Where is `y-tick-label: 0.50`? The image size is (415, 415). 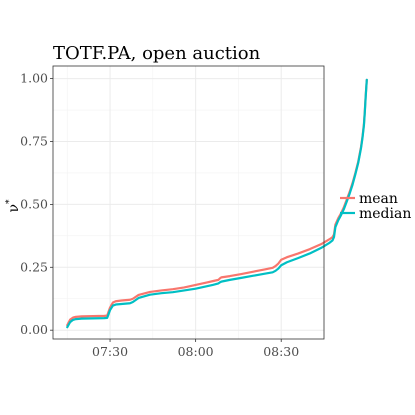 y-tick-label: 0.50 is located at coordinates (34, 203).